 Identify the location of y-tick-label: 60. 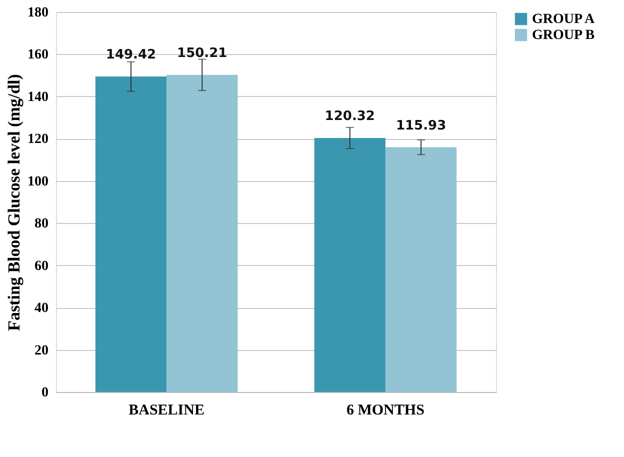
(41, 266).